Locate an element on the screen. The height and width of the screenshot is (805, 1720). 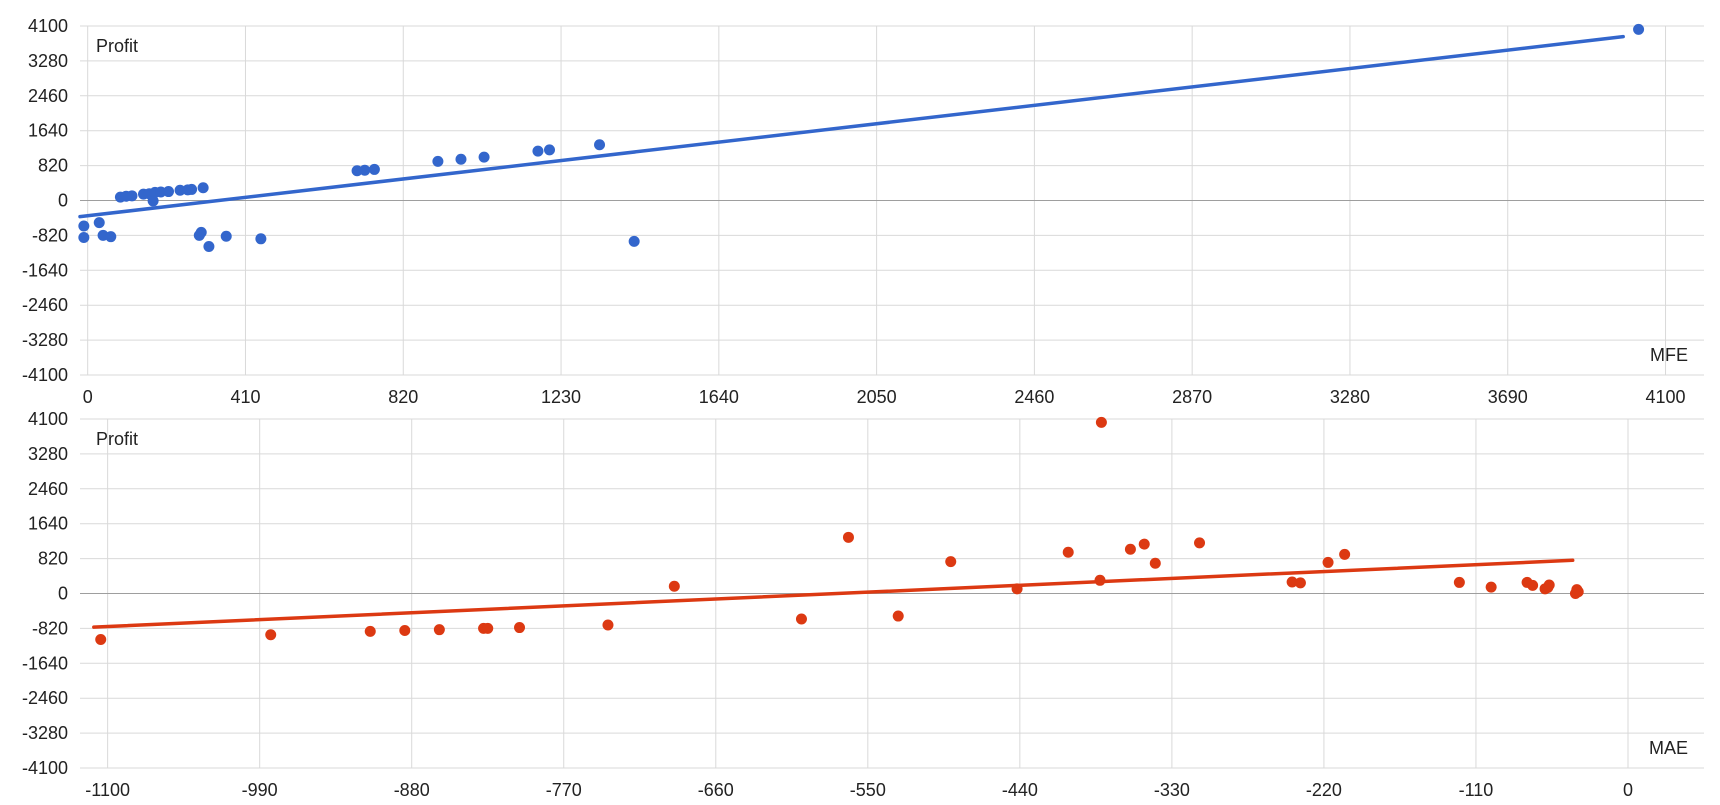
x-tick-label: 2050 is located at coordinates (877, 397).